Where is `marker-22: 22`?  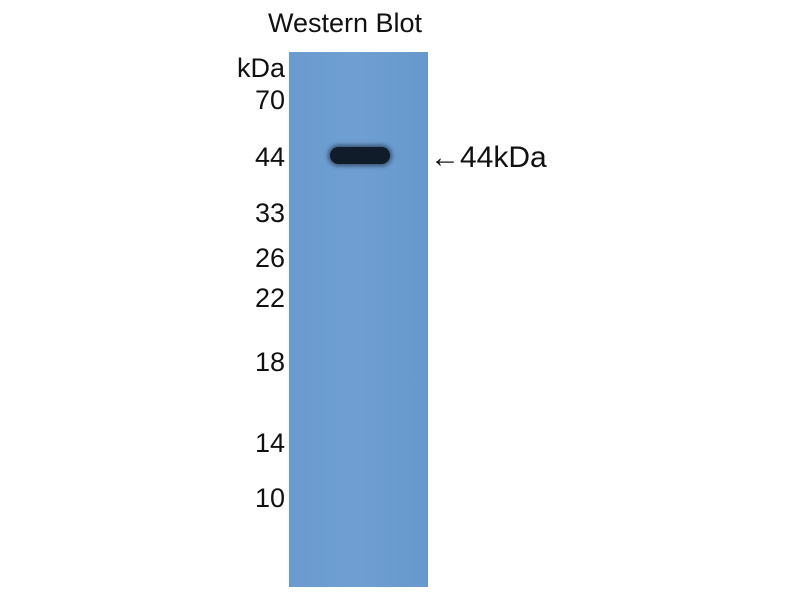 marker-22: 22 is located at coordinates (269, 298).